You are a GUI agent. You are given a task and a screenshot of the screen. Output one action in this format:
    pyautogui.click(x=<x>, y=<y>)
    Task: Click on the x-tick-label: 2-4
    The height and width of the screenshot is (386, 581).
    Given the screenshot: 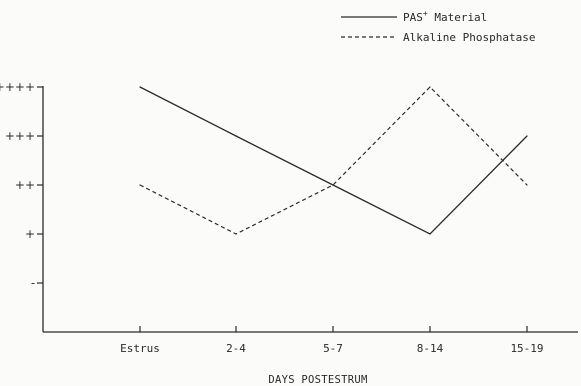 What is the action you would take?
    pyautogui.click(x=236, y=348)
    